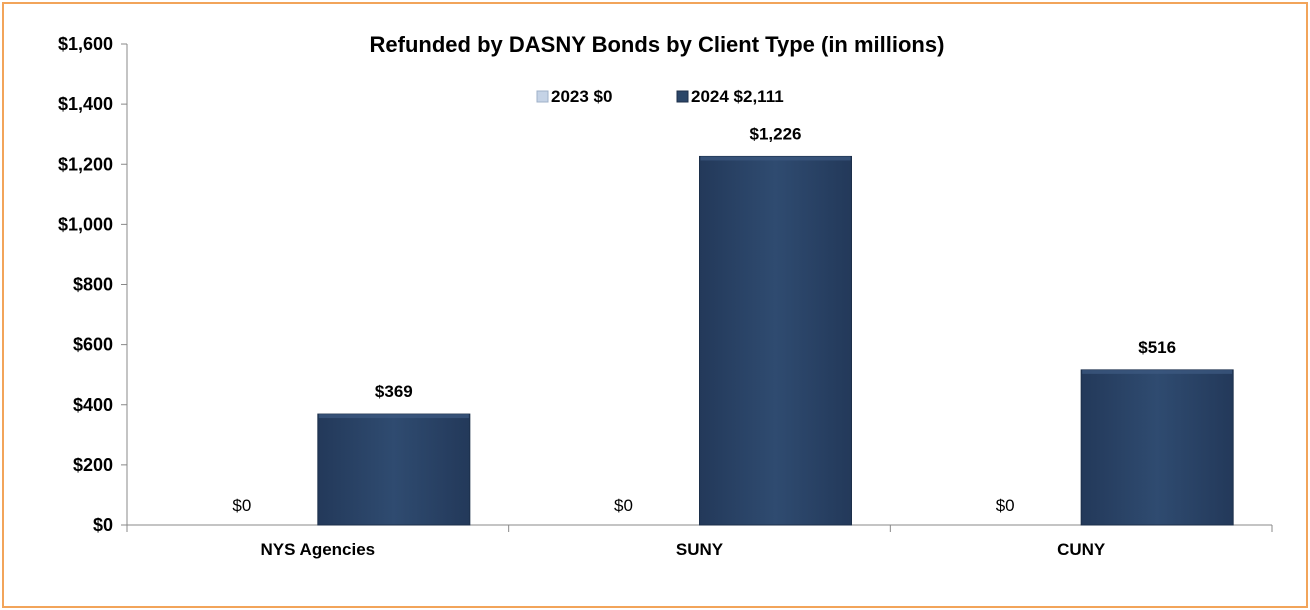  I want to click on data-label: $369, so click(394, 391).